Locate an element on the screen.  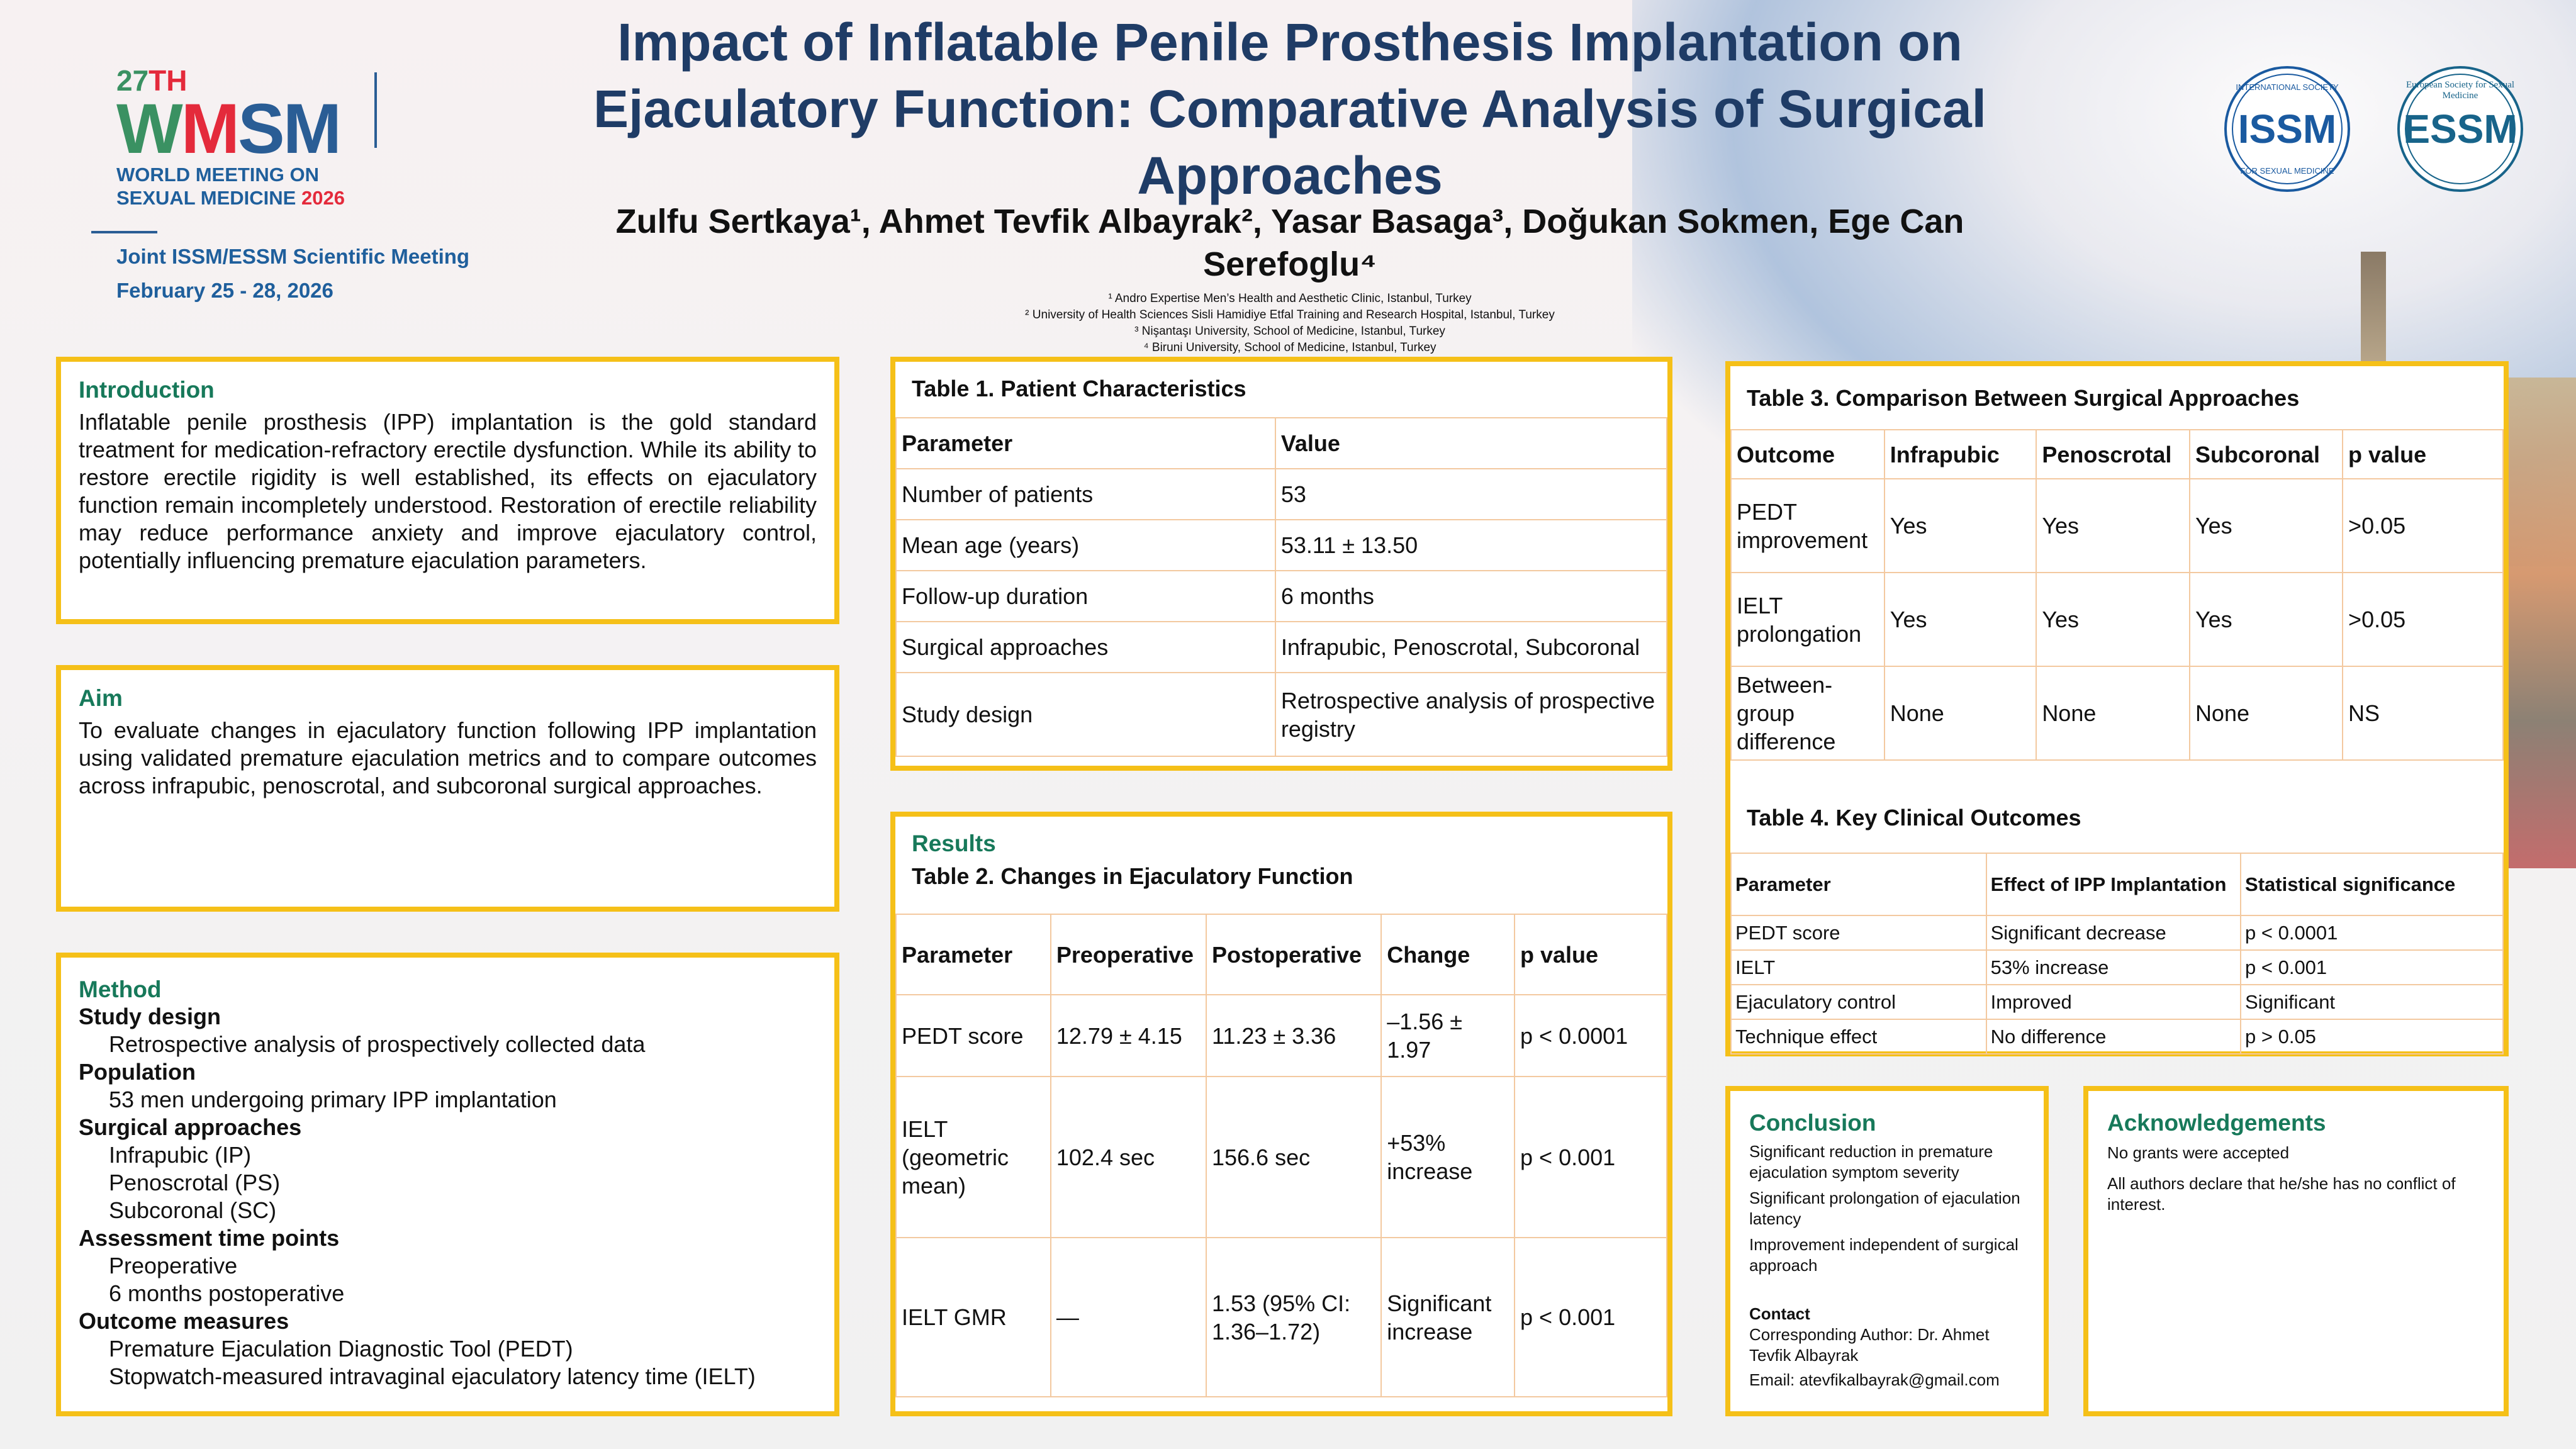
table-cell: Study design is located at coordinates (1085, 714).